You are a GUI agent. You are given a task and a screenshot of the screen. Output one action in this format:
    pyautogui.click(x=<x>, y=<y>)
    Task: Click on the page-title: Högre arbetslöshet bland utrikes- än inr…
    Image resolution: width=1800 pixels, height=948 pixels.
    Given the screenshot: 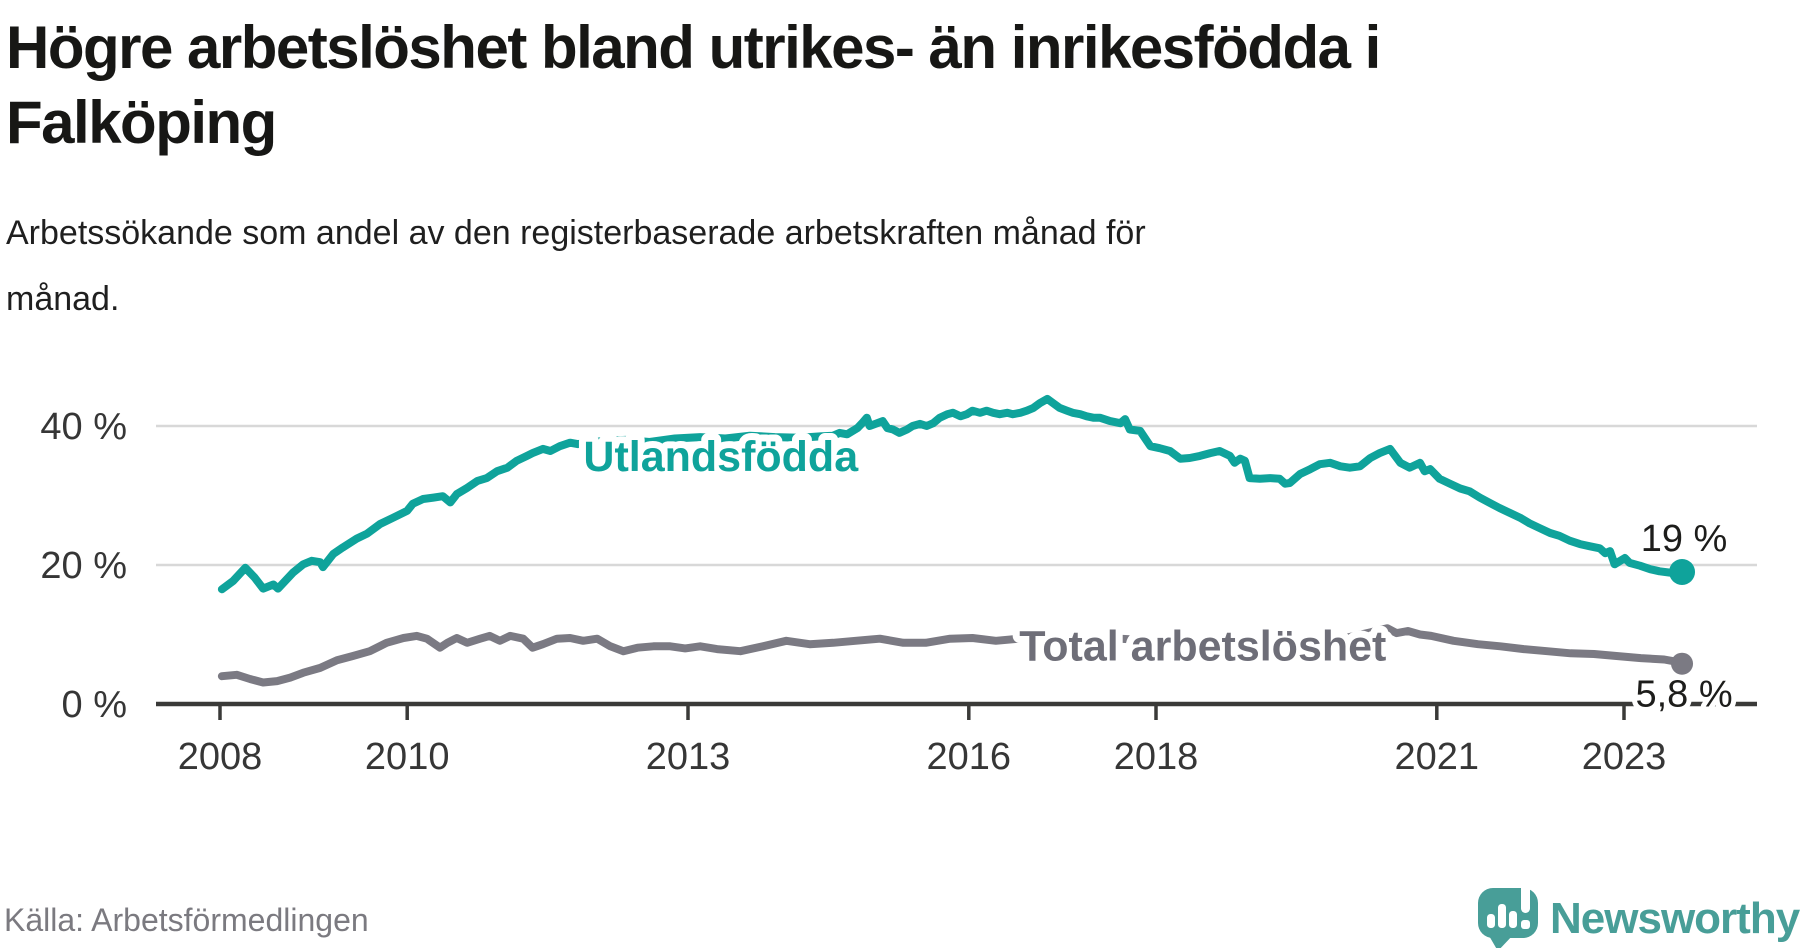 What is the action you would take?
    pyautogui.click(x=693, y=85)
    